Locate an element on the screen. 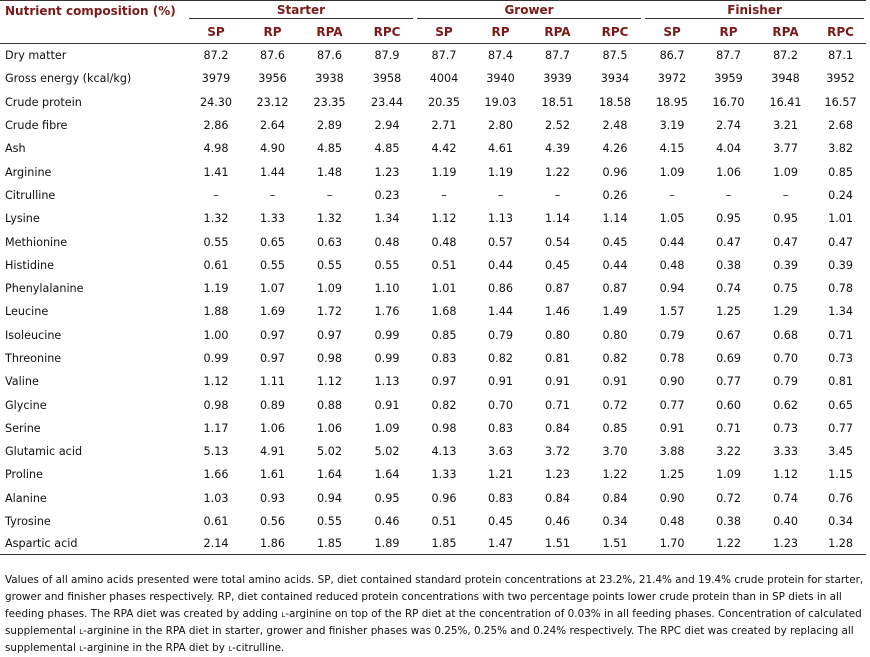 This screenshot has width=870, height=657. table-cell: 1.03 is located at coordinates (216, 498).